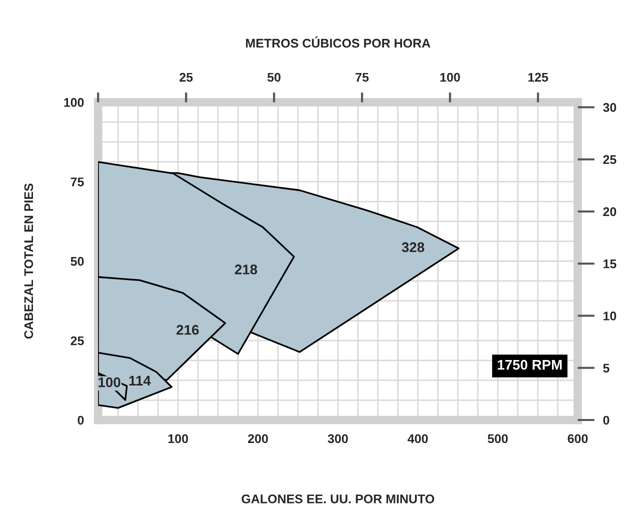  I want to click on x-axis-title: GALONES EE. UU. POR MINUTO, so click(338, 499).